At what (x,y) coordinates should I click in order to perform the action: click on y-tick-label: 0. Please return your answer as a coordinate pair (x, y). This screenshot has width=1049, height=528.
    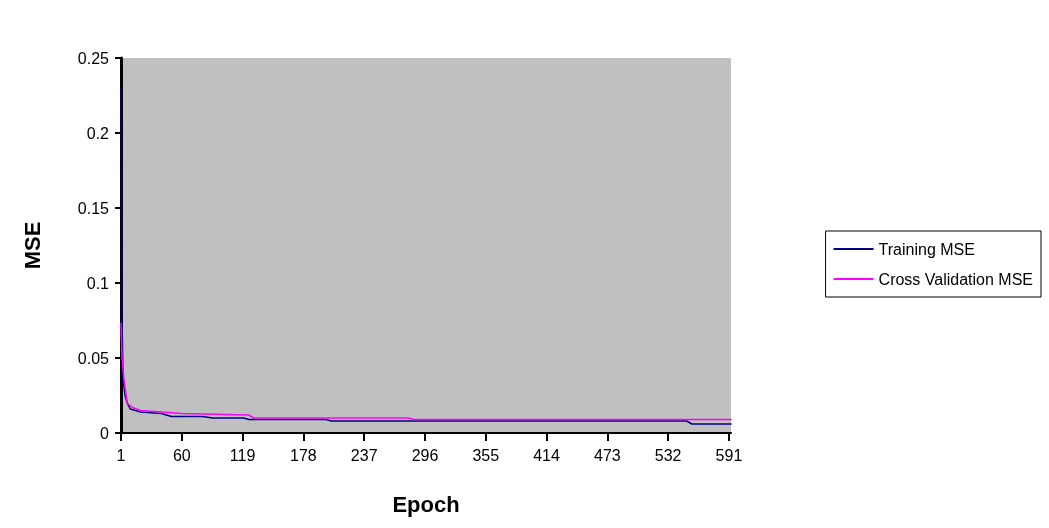
    Looking at the image, I should click on (105, 433).